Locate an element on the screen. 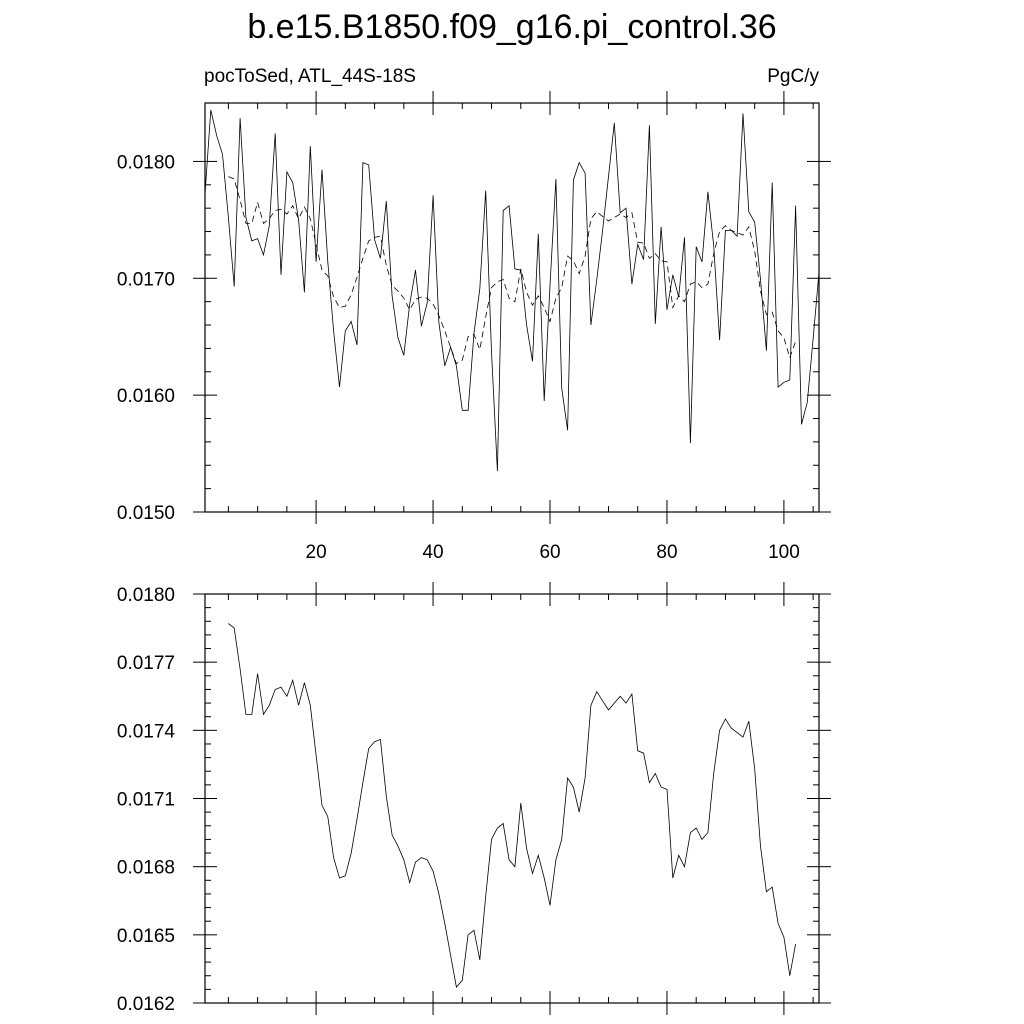  figure-title: b.e15.B1850.f09_g16.pi_control.36 is located at coordinates (511, 27).